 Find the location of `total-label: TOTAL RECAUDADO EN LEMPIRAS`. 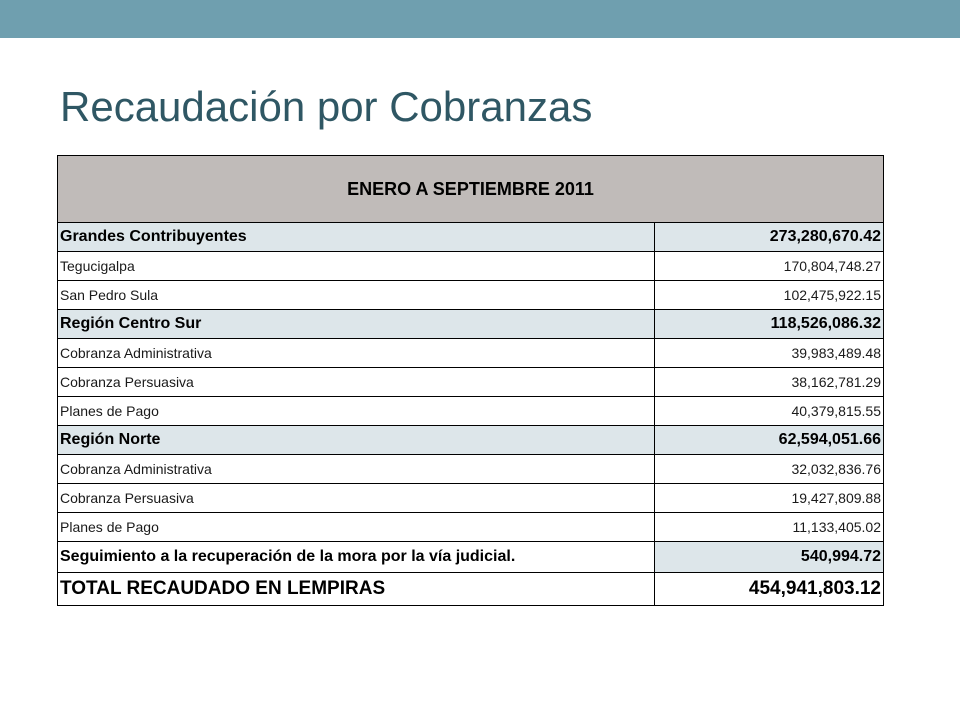

total-label: TOTAL RECAUDADO EN LEMPIRAS is located at coordinates (356, 589).